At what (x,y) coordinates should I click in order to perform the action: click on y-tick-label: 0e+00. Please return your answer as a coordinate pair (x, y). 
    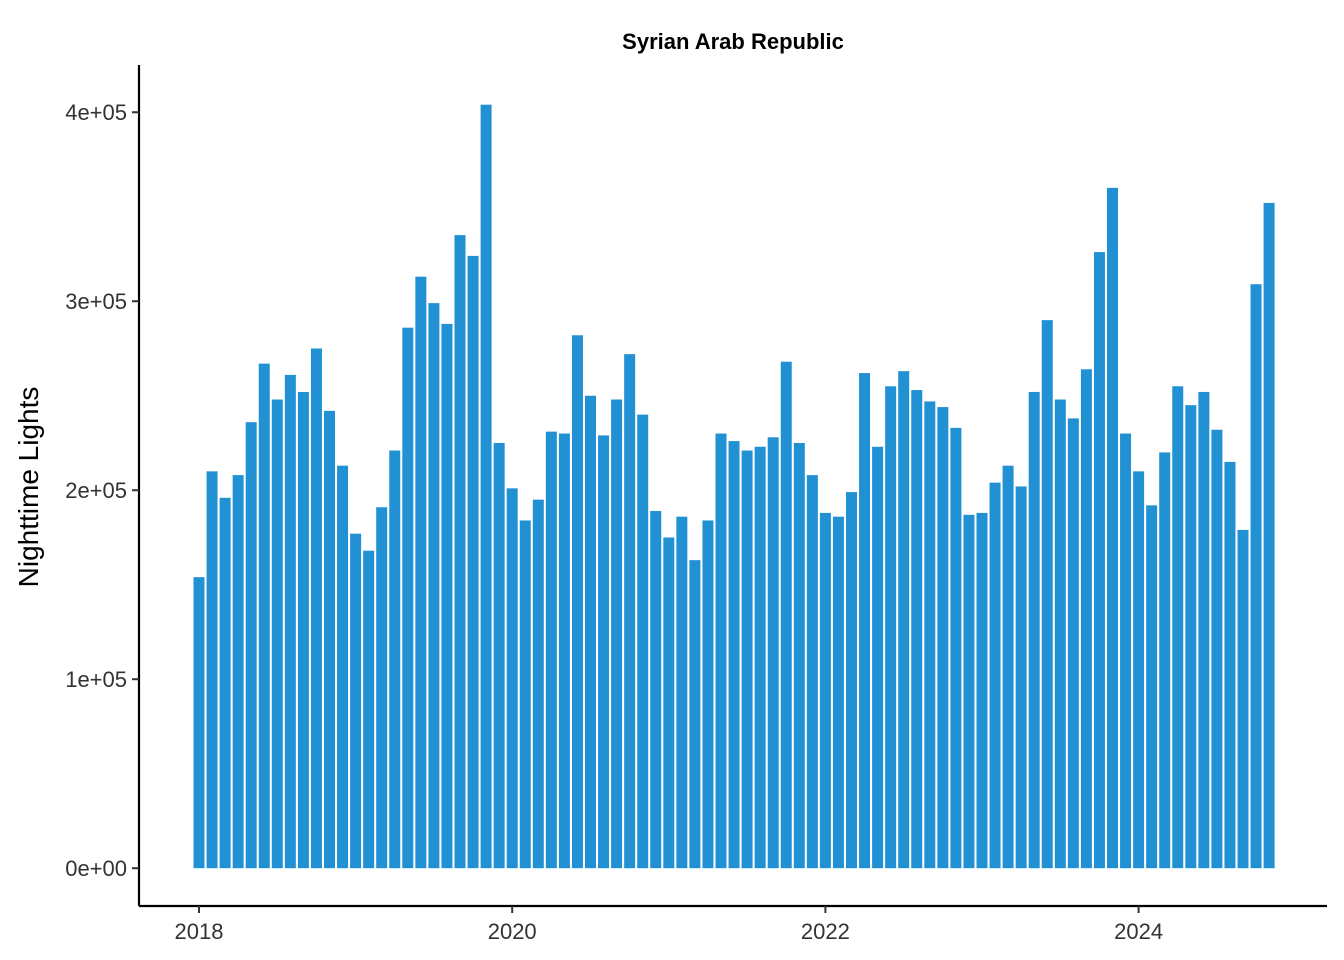
    Looking at the image, I should click on (96, 868).